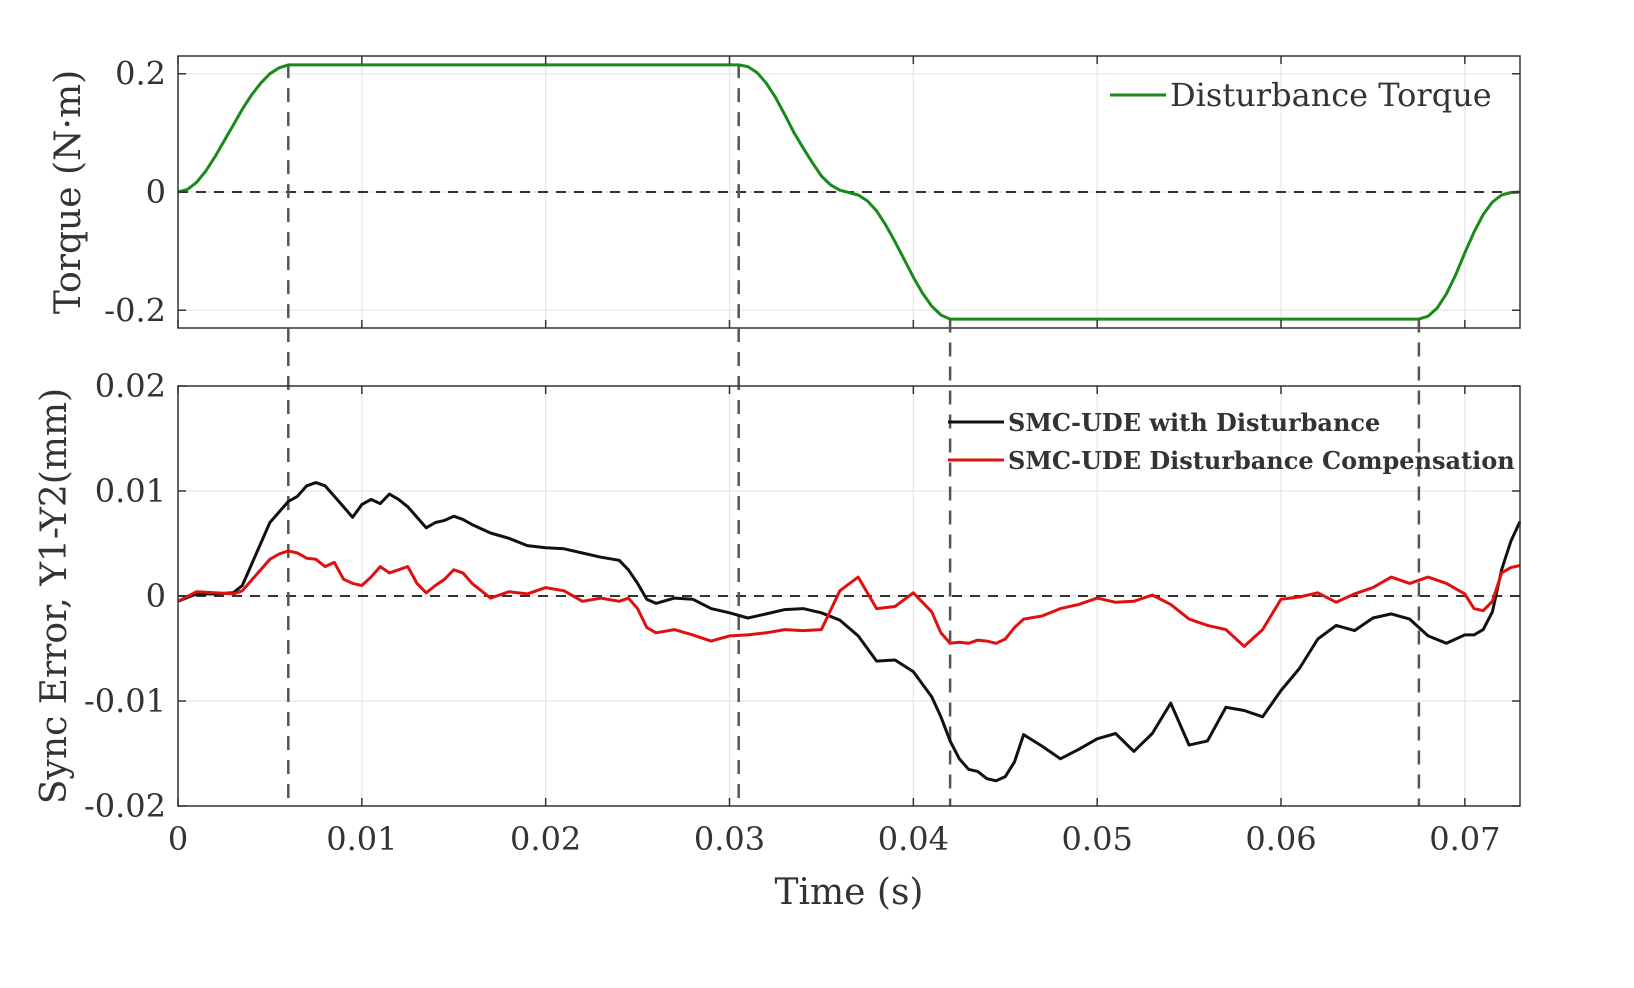  What do you see at coordinates (1331, 95) in the screenshot?
I see `legend-label-disturbance-torque: Disturbance Torque` at bounding box center [1331, 95].